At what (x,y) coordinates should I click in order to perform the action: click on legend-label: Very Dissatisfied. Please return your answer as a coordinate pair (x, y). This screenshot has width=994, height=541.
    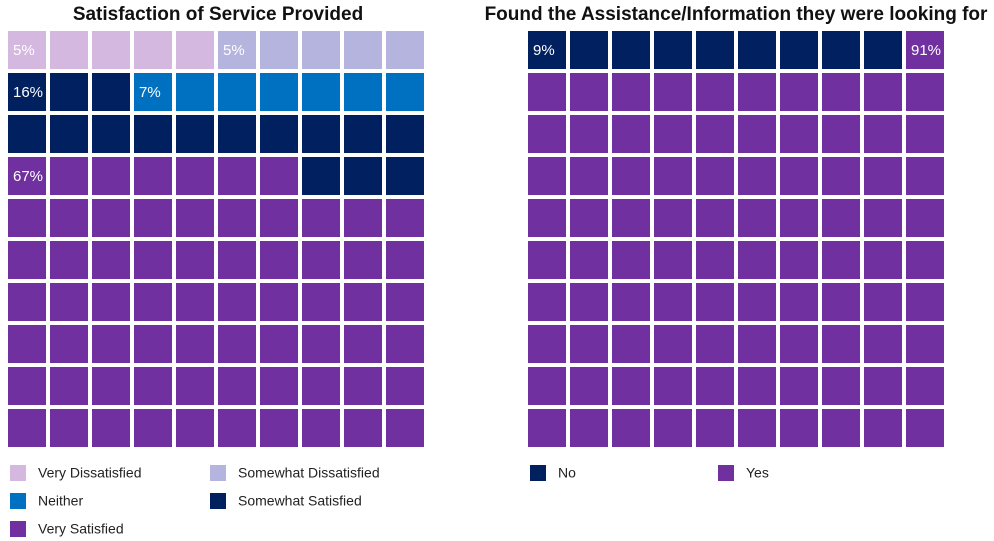
    Looking at the image, I should click on (89, 473).